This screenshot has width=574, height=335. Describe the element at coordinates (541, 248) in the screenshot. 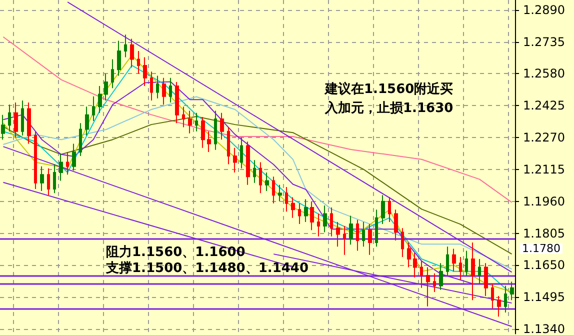

I see `ref-line-label: 1.1780` at that location.